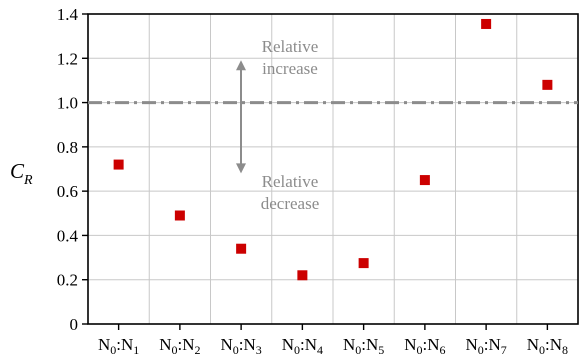 Image resolution: width=585 pixels, height=359 pixels. What do you see at coordinates (259, 350) in the screenshot?
I see `x-tick-label-part: 3` at bounding box center [259, 350].